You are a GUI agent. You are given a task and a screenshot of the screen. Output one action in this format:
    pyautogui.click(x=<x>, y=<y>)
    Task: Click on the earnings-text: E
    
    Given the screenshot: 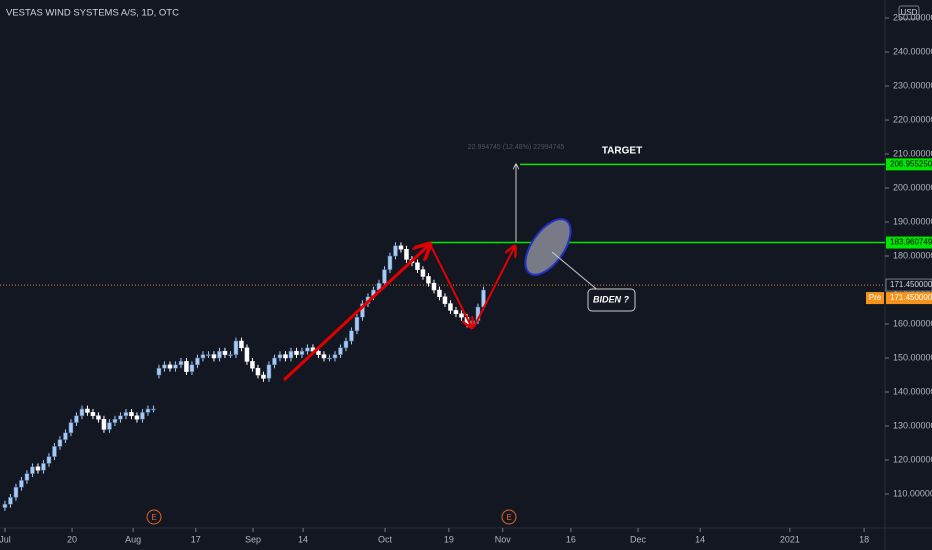 What is the action you would take?
    pyautogui.click(x=153, y=517)
    